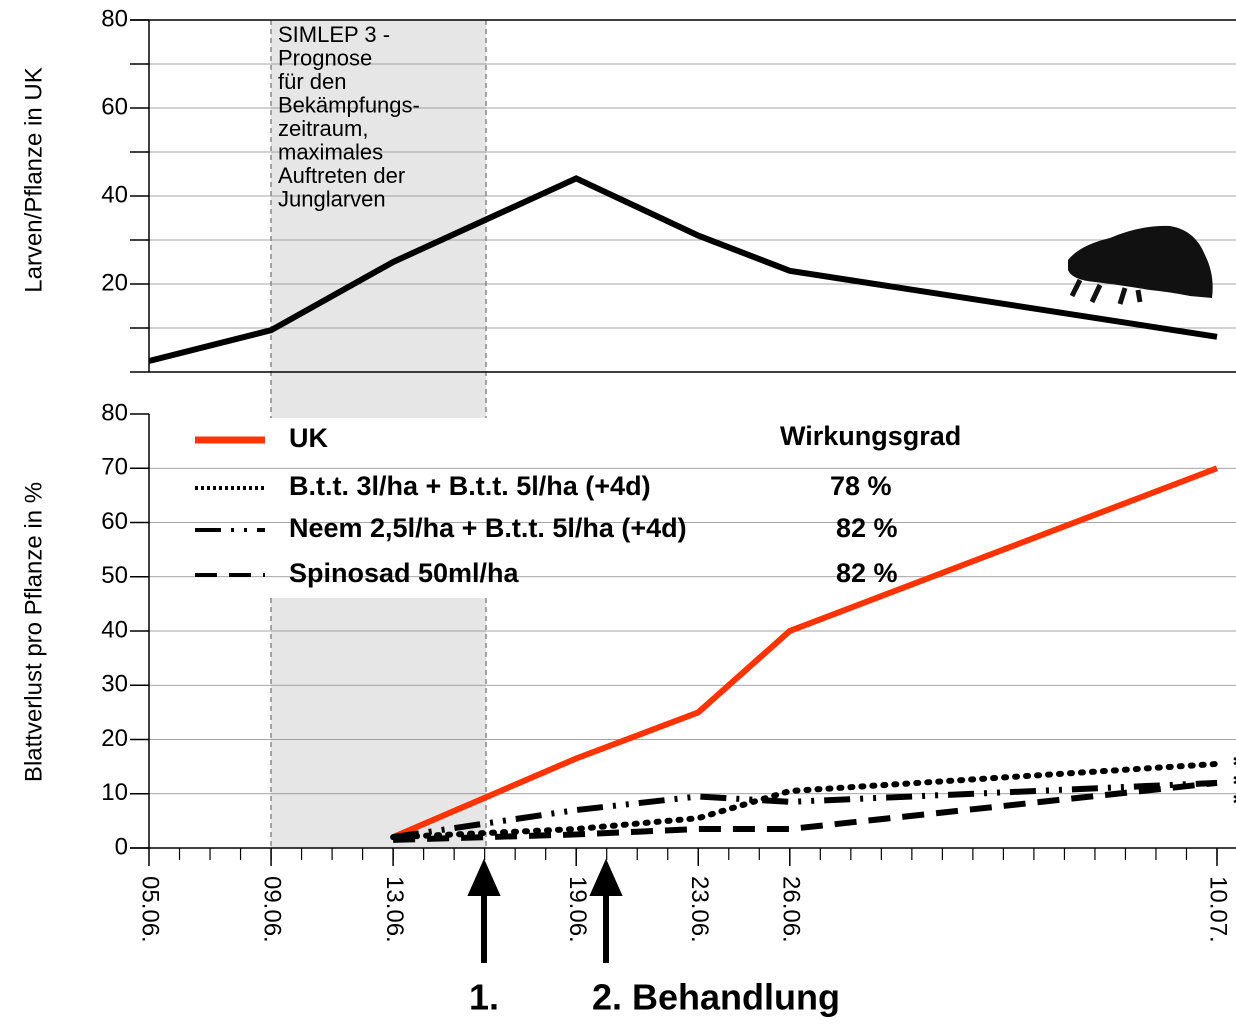 Image resolution: width=1236 pixels, height=1024 pixels. What do you see at coordinates (312, 81) in the screenshot?
I see `annotation: für den` at bounding box center [312, 81].